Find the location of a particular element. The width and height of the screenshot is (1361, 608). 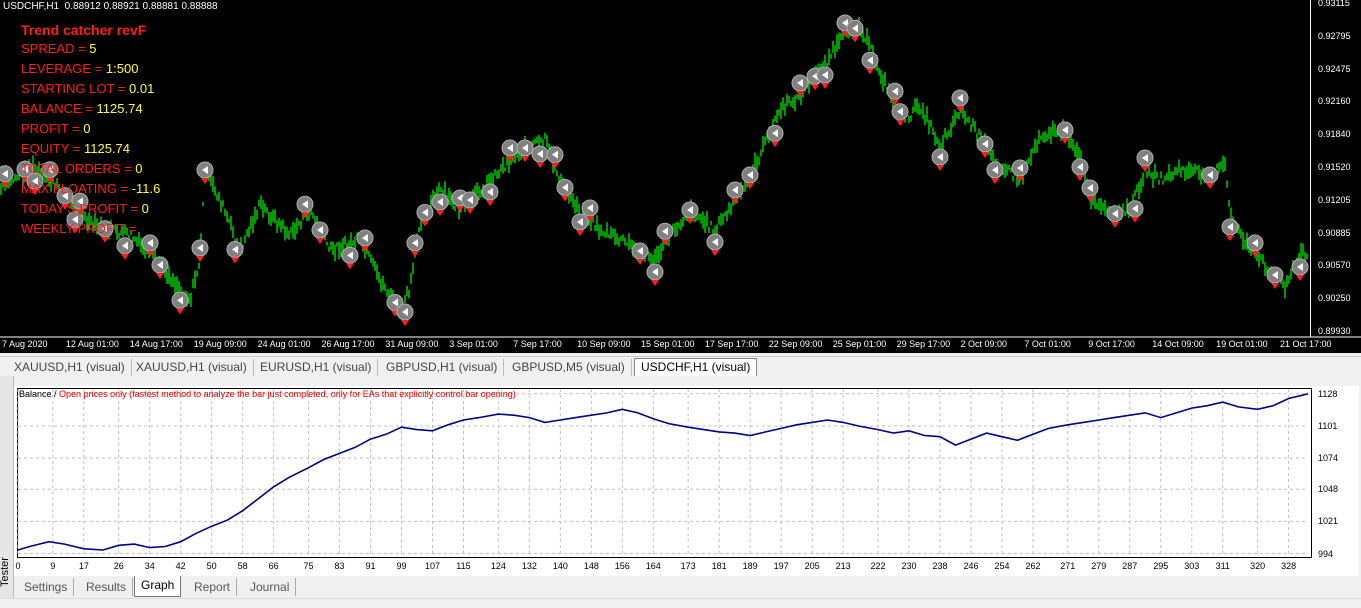

trade-tick-label: 140 is located at coordinates (560, 566).